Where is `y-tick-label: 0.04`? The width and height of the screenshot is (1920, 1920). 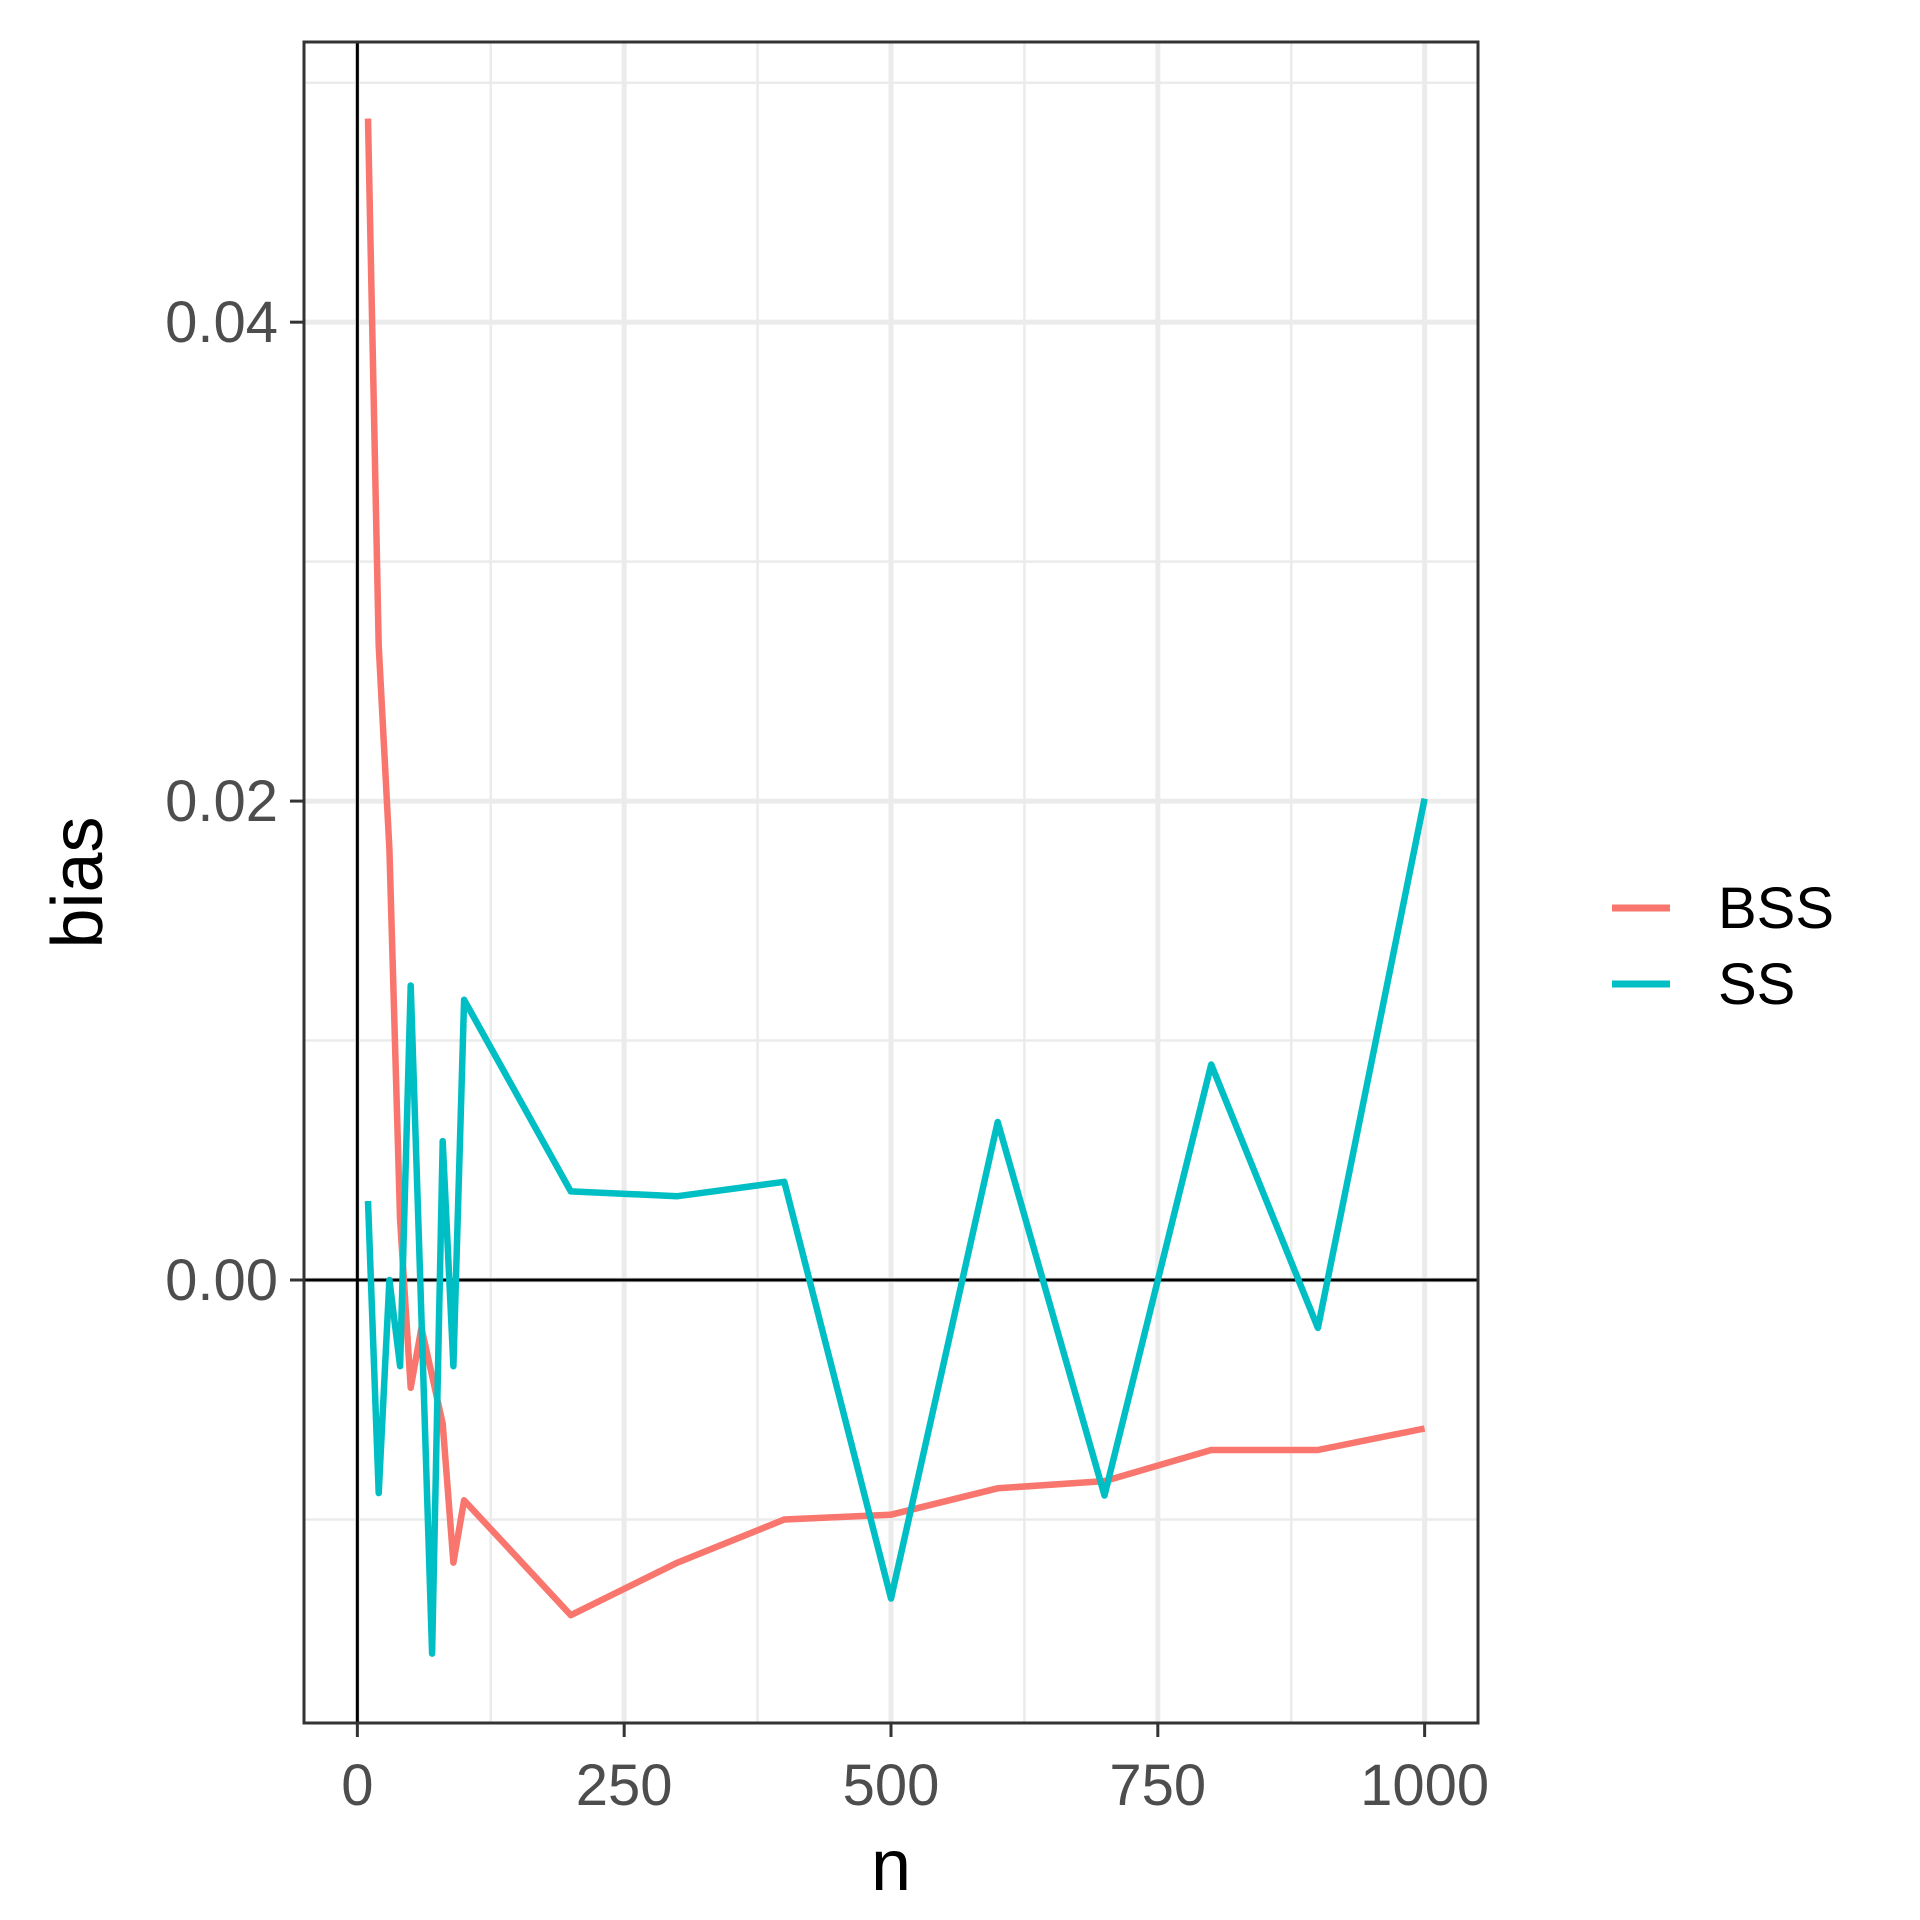 y-tick-label: 0.04 is located at coordinates (221, 322).